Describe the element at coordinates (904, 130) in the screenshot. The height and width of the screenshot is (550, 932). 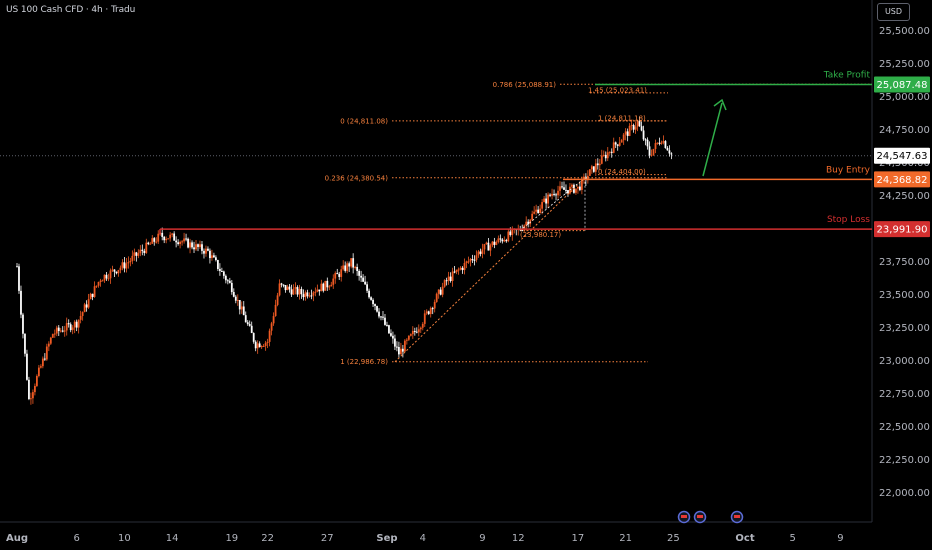
I see `y-tick-label: 24,750.00` at that location.